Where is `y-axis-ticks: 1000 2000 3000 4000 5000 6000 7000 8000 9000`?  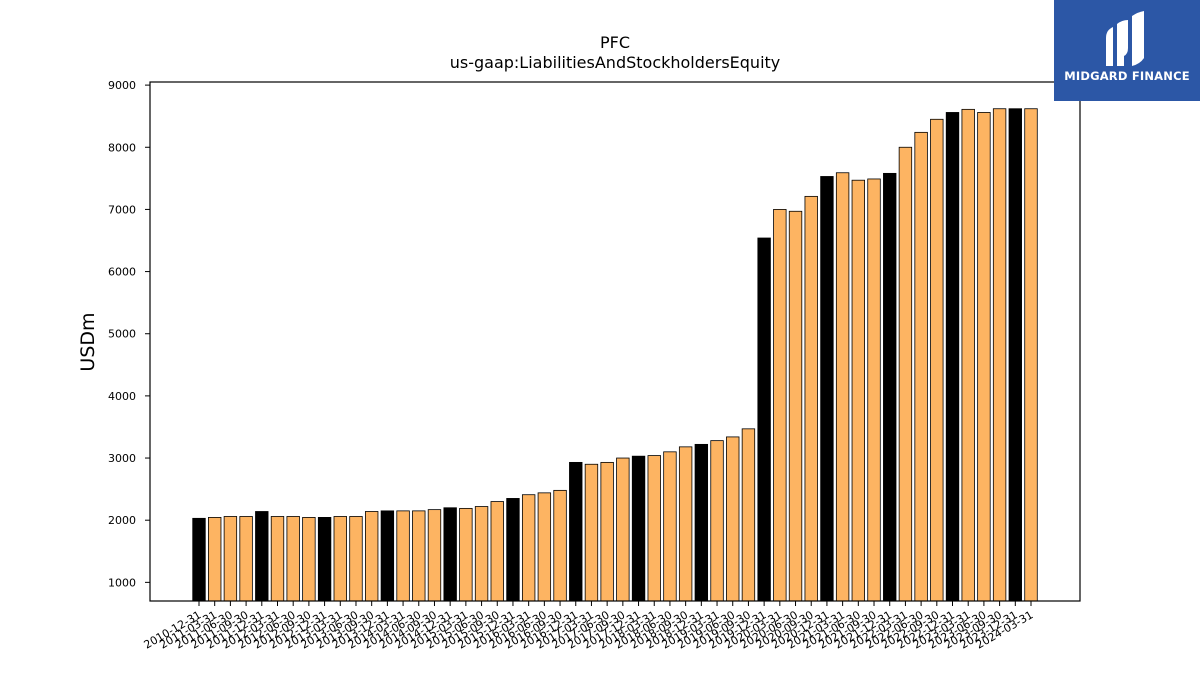
y-axis-ticks: 1000 2000 3000 4000 5000 6000 7000 8000 9000 is located at coordinates (129, 334).